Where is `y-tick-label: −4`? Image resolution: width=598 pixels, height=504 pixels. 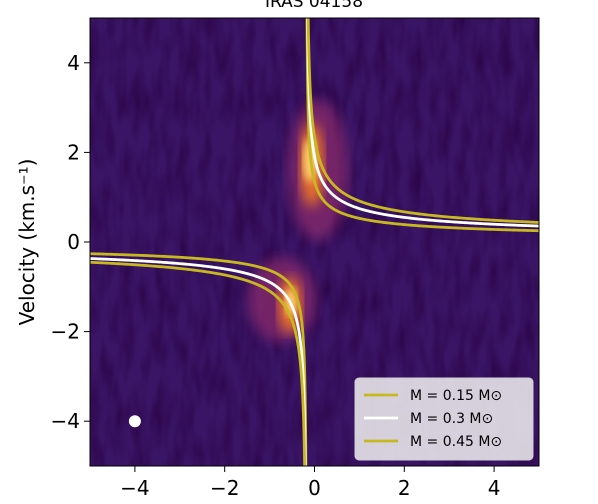
y-tick-label: −4 is located at coordinates (65, 421).